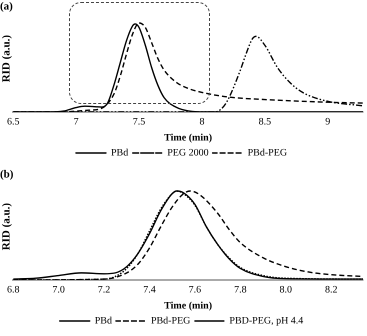 The width and height of the screenshot is (367, 336). I want to click on x-tick-label: 7, so click(76, 122).